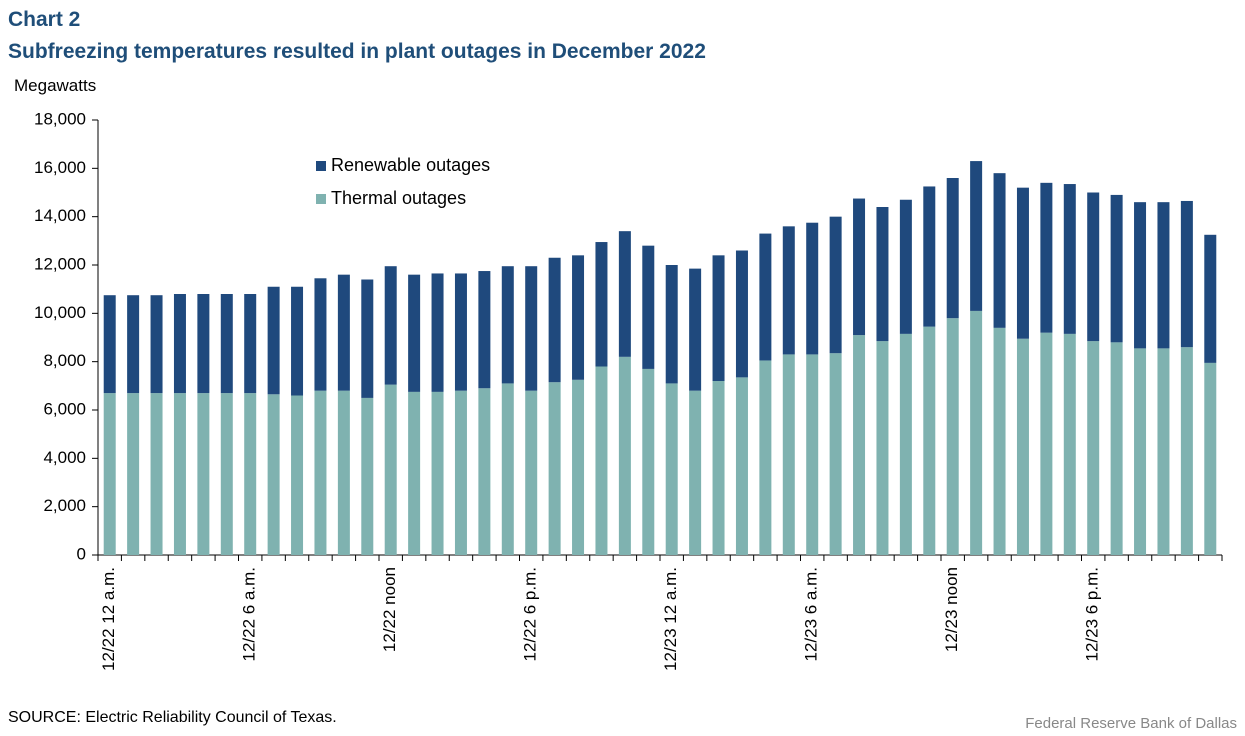 The height and width of the screenshot is (736, 1245). Describe the element at coordinates (398, 198) in the screenshot. I see `legend-label: Thermal outages` at that location.